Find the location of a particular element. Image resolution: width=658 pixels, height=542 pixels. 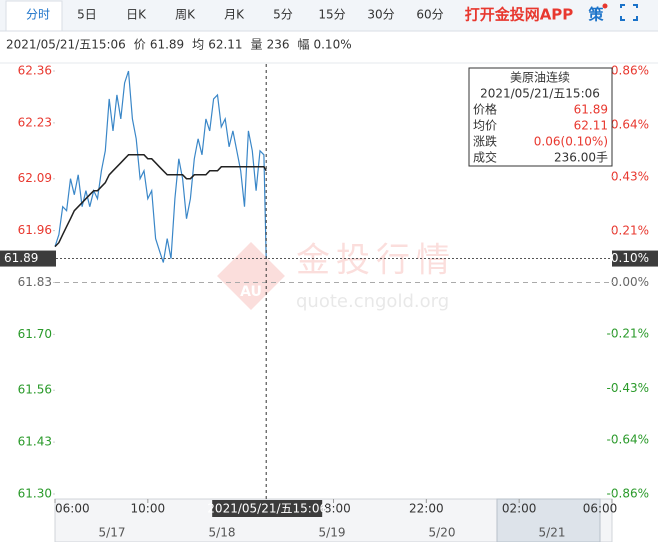

tooltip-box is located at coordinates (540, 117).